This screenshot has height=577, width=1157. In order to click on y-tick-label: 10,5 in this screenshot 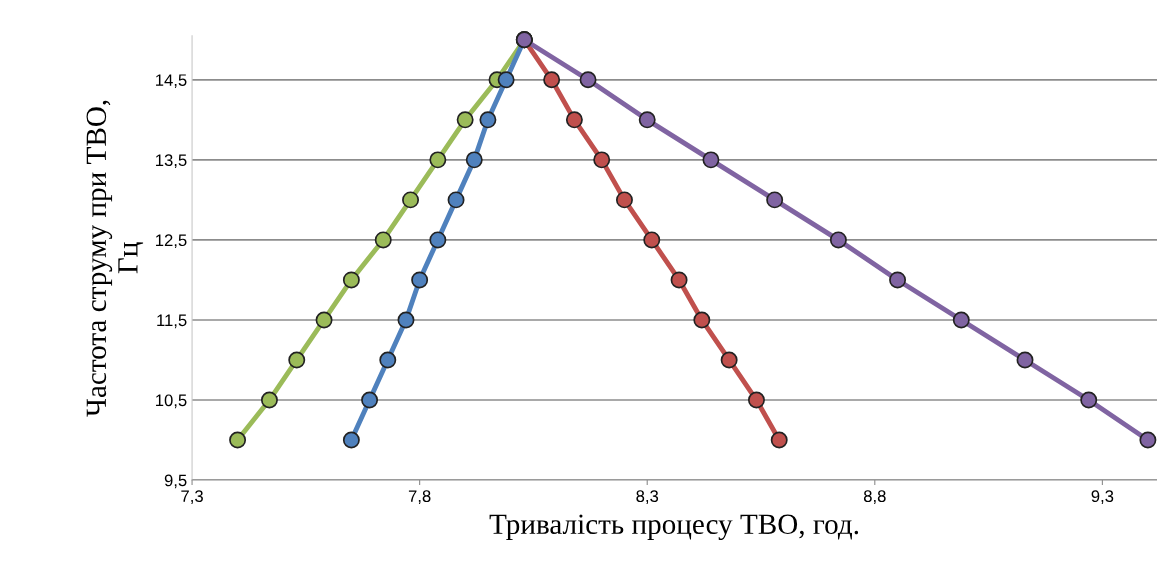, I will do `click(171, 401)`.